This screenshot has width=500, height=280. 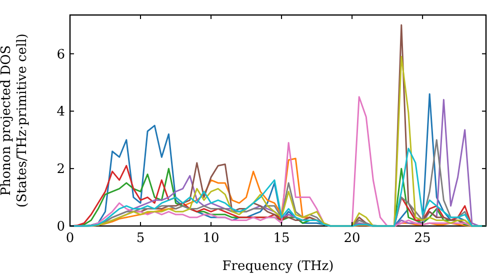 What do you see at coordinates (422, 238) in the screenshot?
I see `x-tick-label: 25` at bounding box center [422, 238].